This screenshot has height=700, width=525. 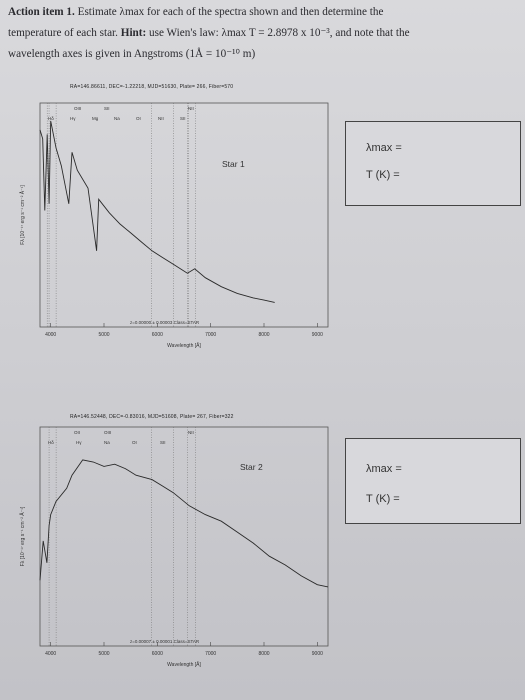 What do you see at coordinates (157, 211) in the screenshot?
I see `spectrum-1-curve` at bounding box center [157, 211].